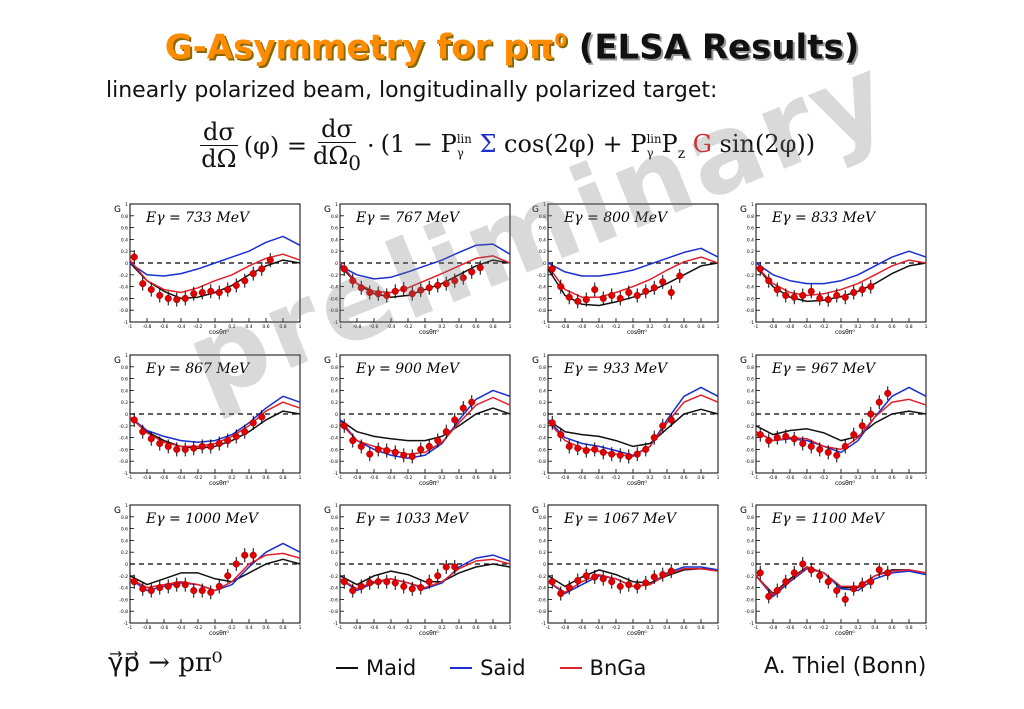  I want to click on x-tick-label: 0.2, so click(441, 327).